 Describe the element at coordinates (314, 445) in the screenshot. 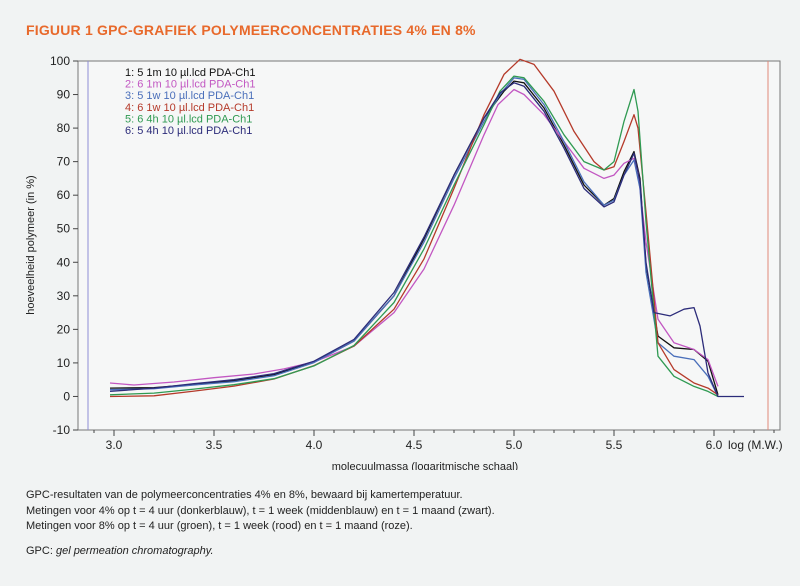

I see `x-tick-label: 4.0` at that location.